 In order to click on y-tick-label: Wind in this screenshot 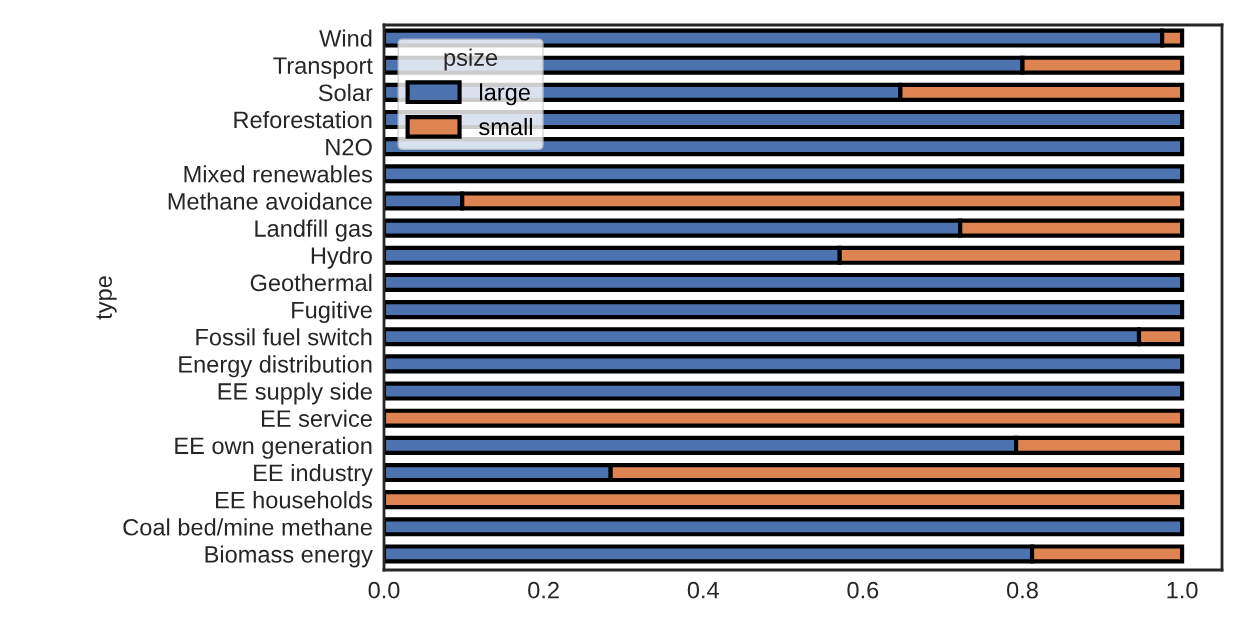, I will do `click(345, 38)`.